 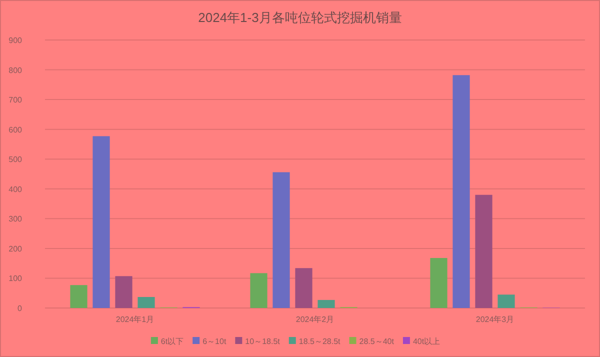 I want to click on legend-label: 28.5～40t, so click(x=377, y=341).